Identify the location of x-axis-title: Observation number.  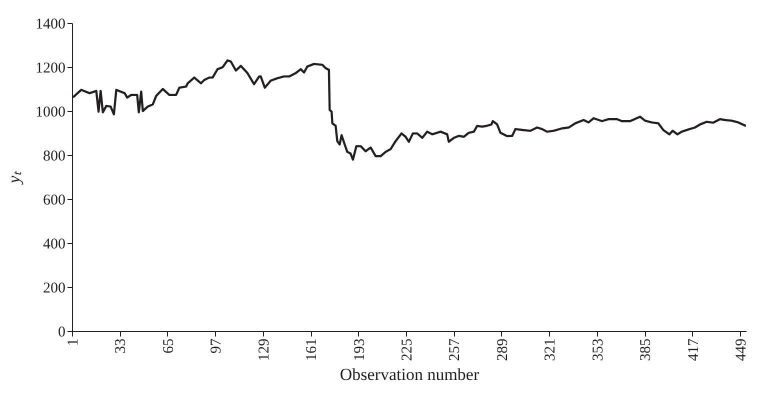
(410, 374).